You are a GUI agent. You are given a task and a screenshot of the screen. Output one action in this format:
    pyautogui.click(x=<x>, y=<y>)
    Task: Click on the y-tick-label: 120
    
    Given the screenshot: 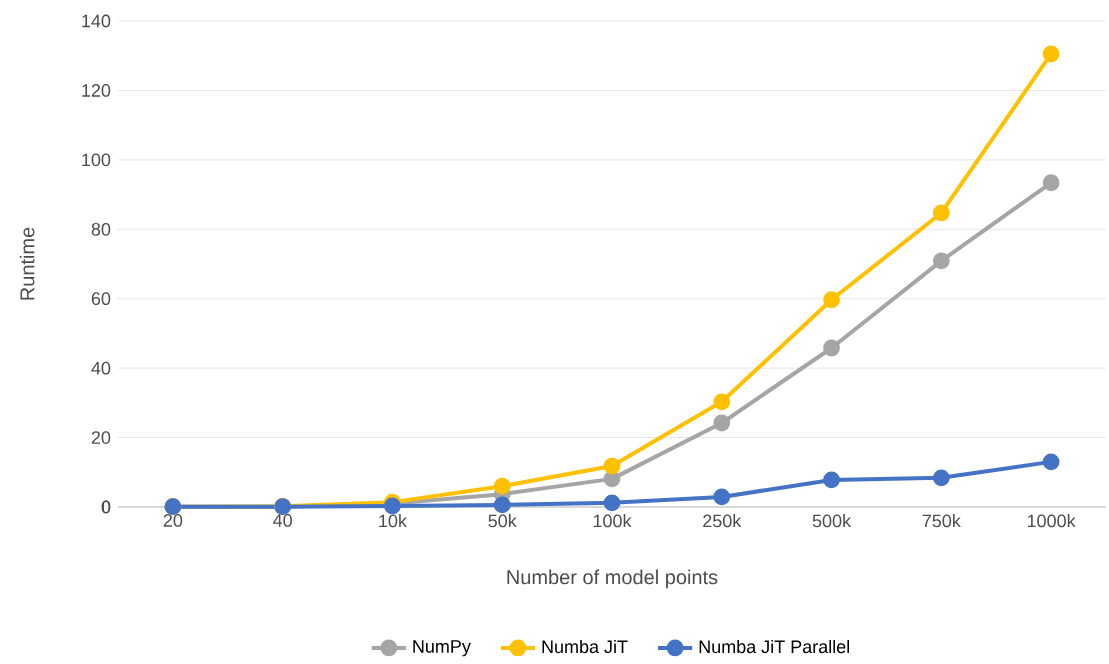 What is the action you would take?
    pyautogui.click(x=96, y=90)
    